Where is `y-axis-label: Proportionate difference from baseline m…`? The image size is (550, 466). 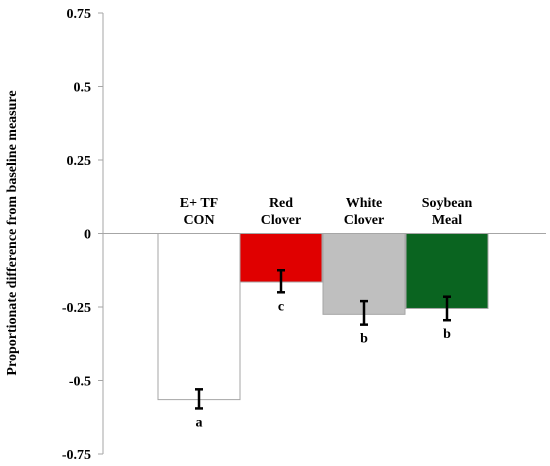 y-axis-label: Proportionate difference from baseline m… is located at coordinates (12, 232).